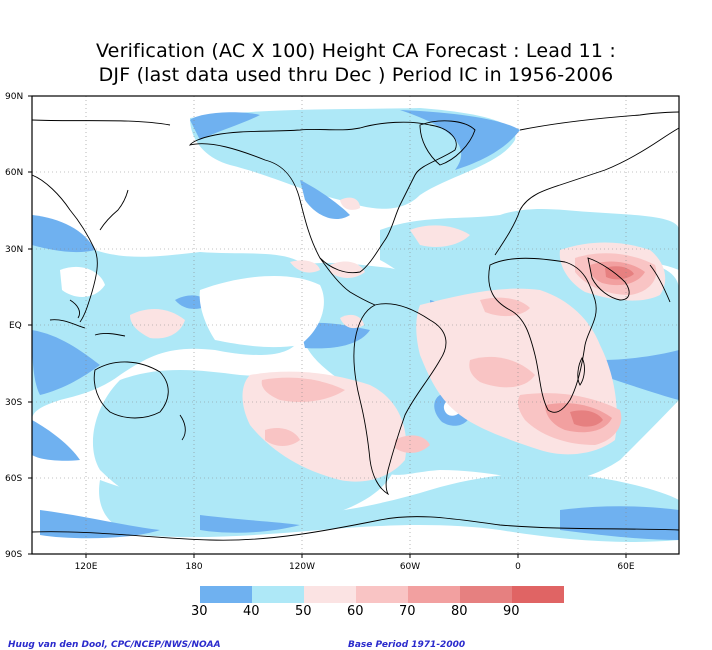 The image size is (712, 650). Describe the element at coordinates (100, 524) in the screenshot. I see `southern-blue-west` at that location.